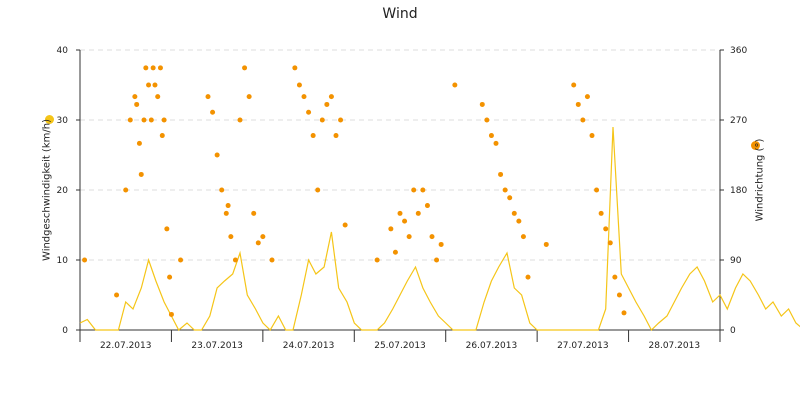 The height and width of the screenshot is (400, 800). I want to click on x-tick-label: 27.07.2013, so click(583, 346).